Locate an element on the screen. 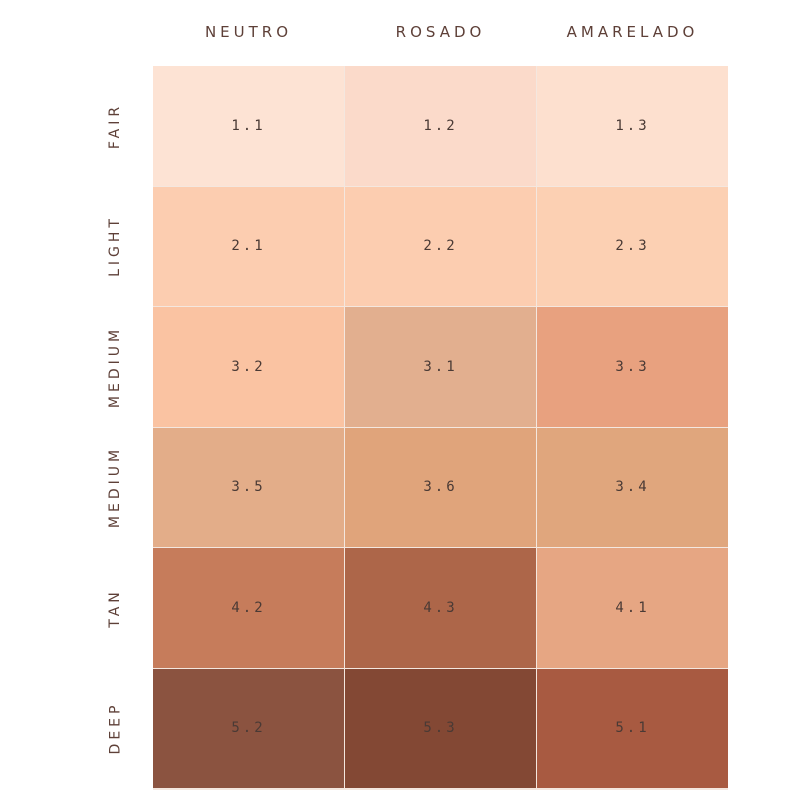 Image resolution: width=800 pixels, height=800 pixels. column-header-amarelado: AMARELADO is located at coordinates (632, 32).